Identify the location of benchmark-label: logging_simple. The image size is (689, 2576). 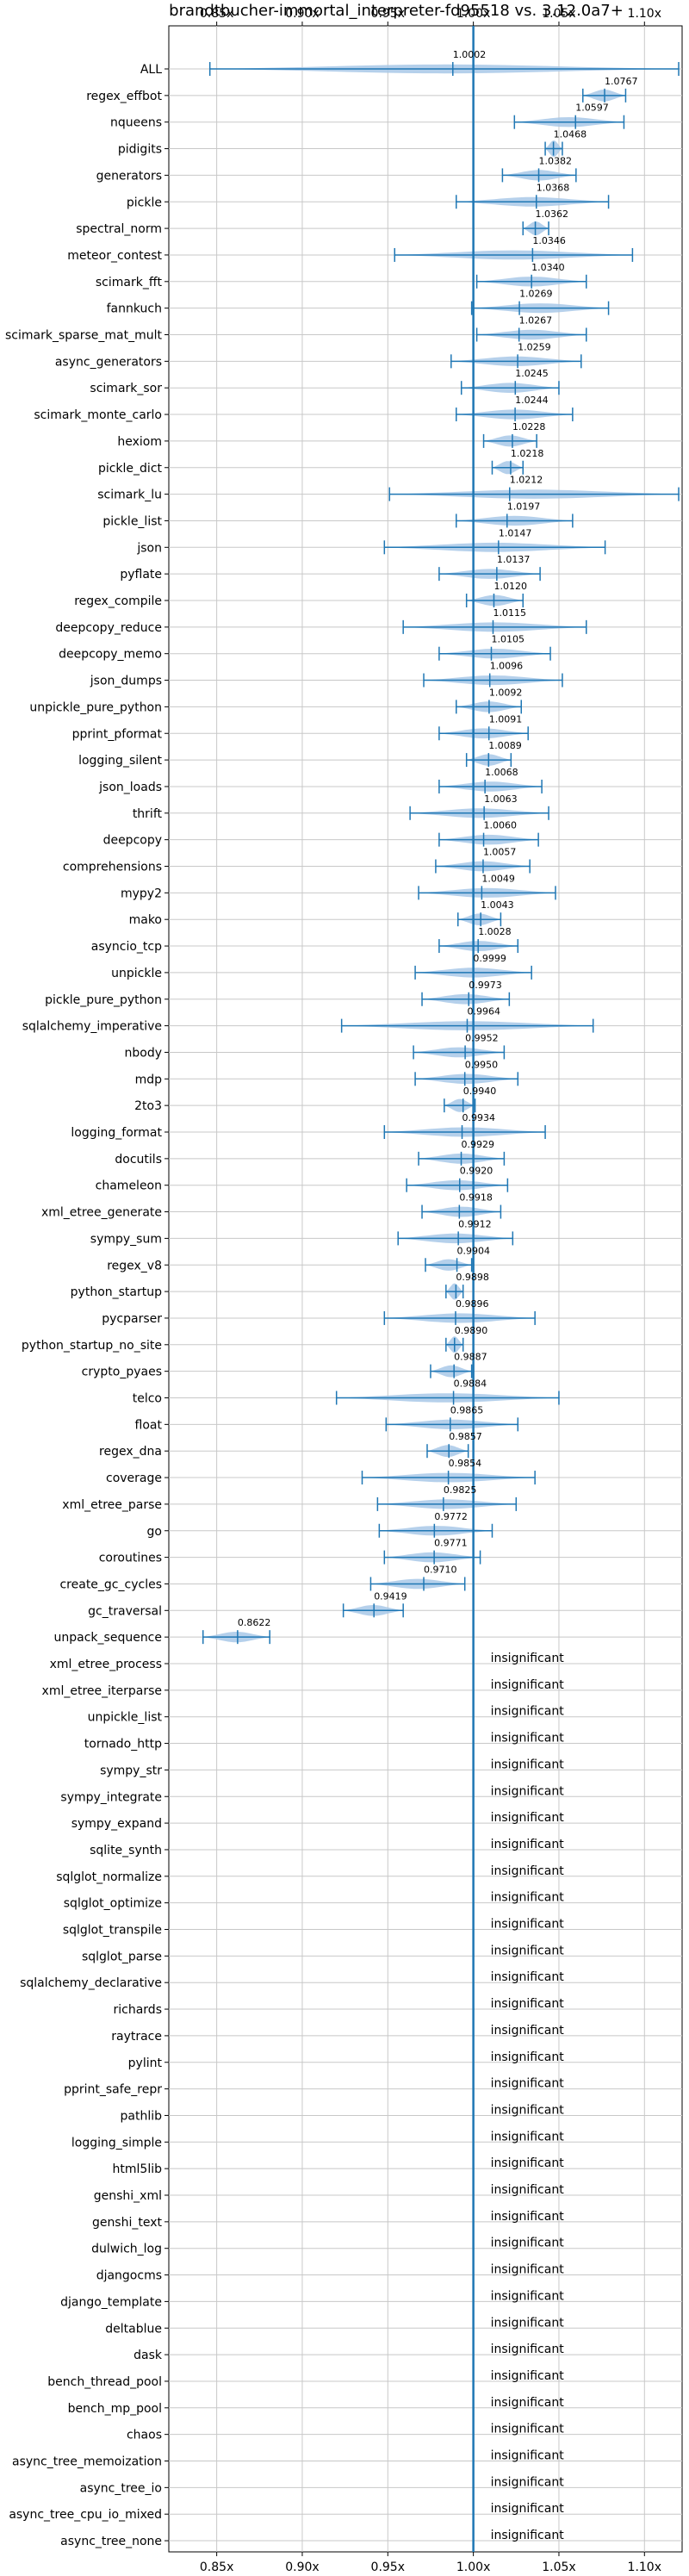
(116, 2143).